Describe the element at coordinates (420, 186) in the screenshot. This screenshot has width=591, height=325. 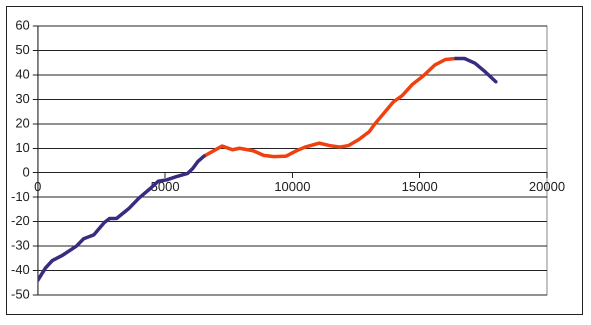
I see `x-tick-label: 15000` at that location.